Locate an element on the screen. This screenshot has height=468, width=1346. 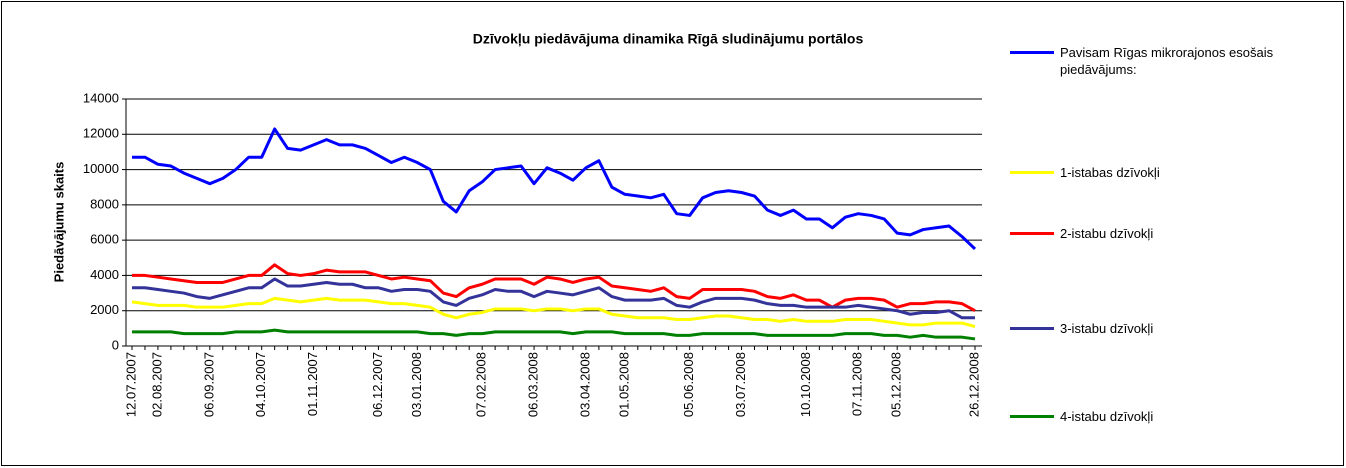
y-tick-label: 4000 is located at coordinates (104, 274).